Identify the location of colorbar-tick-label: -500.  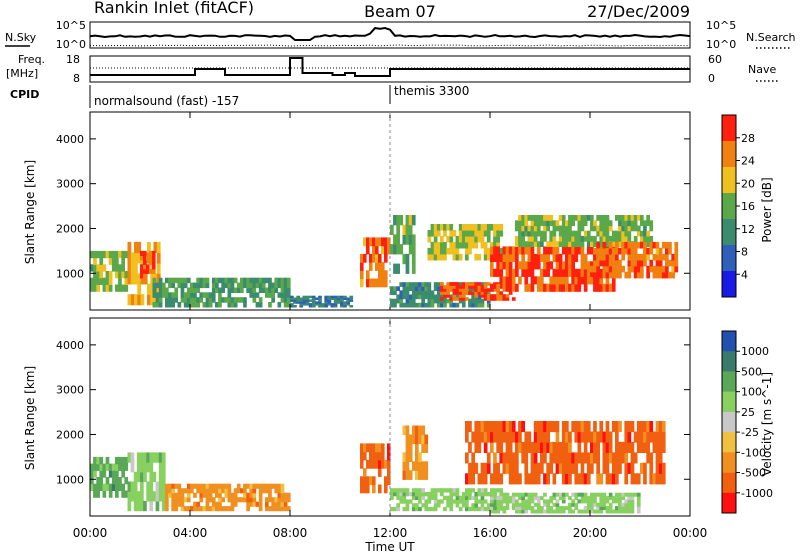
(753, 473).